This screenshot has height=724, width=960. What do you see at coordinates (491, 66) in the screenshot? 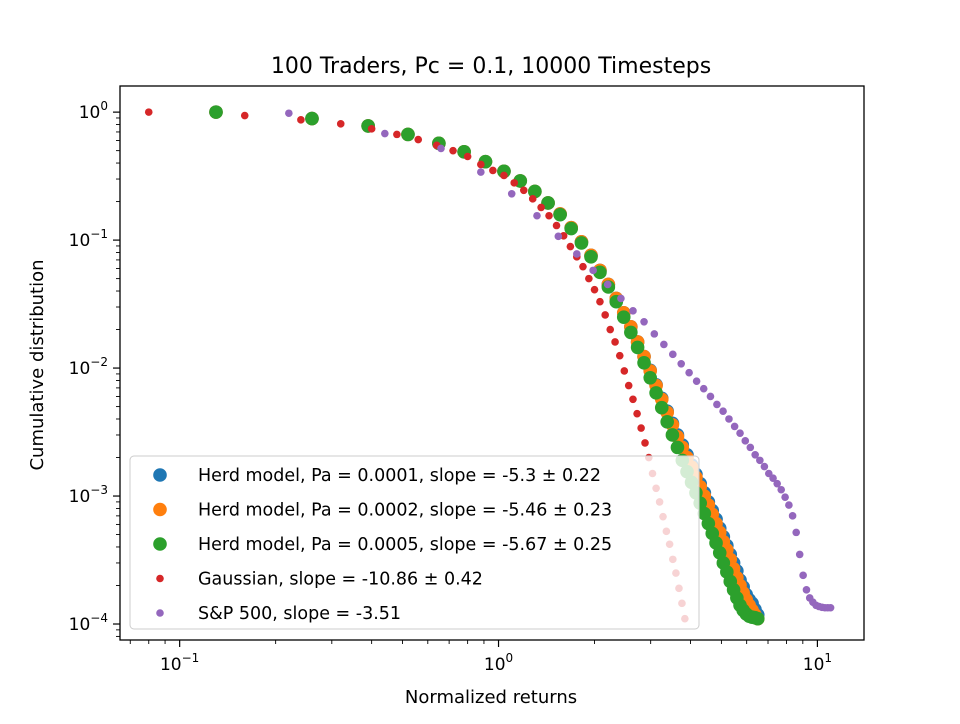
I see `chart-title: 100 Traders, Pc = 0.1, 10000 Timesteps` at bounding box center [491, 66].